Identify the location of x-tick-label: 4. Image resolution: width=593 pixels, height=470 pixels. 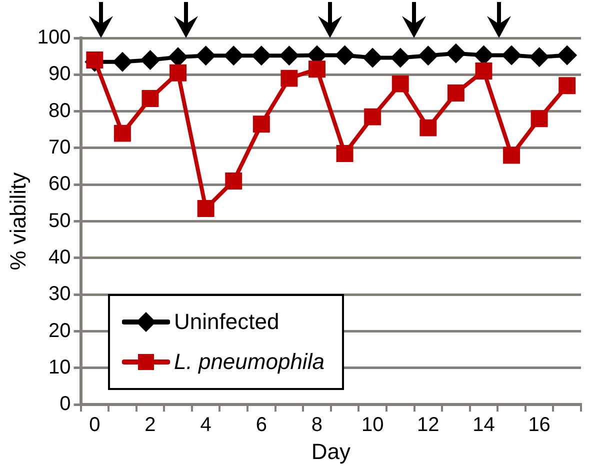
(206, 425).